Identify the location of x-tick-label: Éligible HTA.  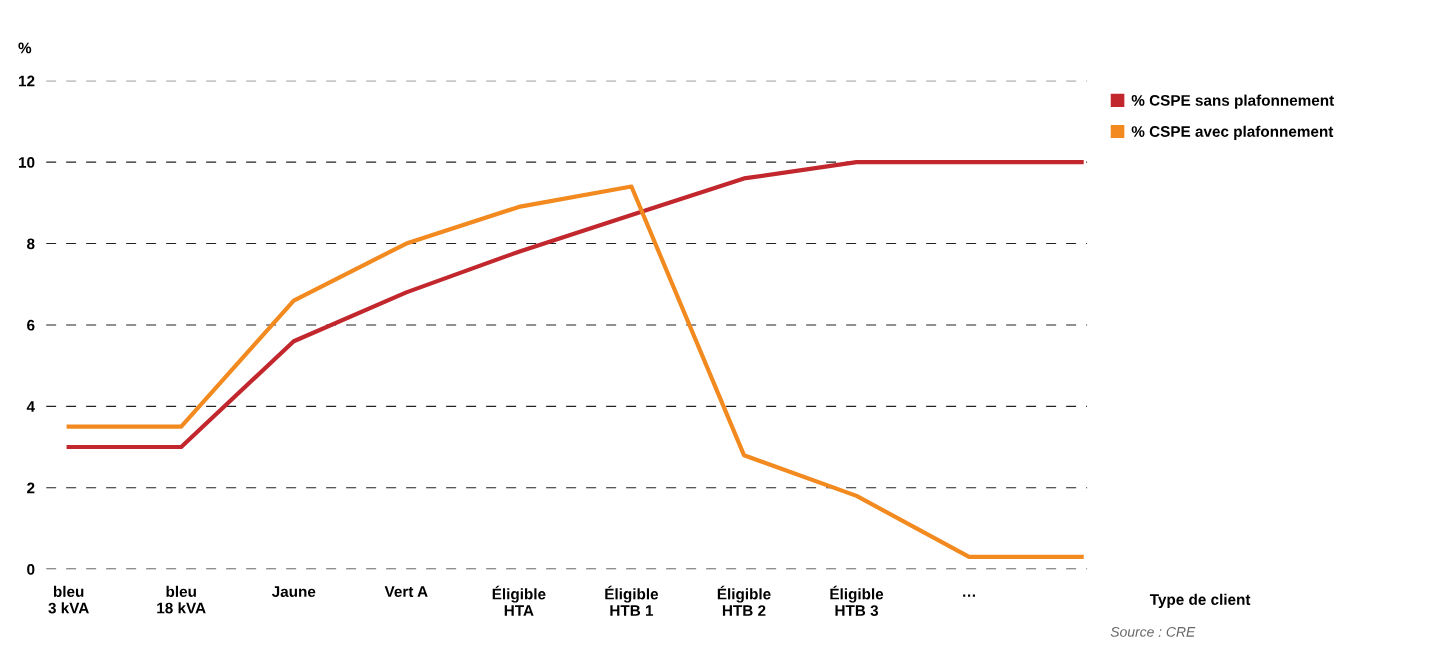
(519, 600).